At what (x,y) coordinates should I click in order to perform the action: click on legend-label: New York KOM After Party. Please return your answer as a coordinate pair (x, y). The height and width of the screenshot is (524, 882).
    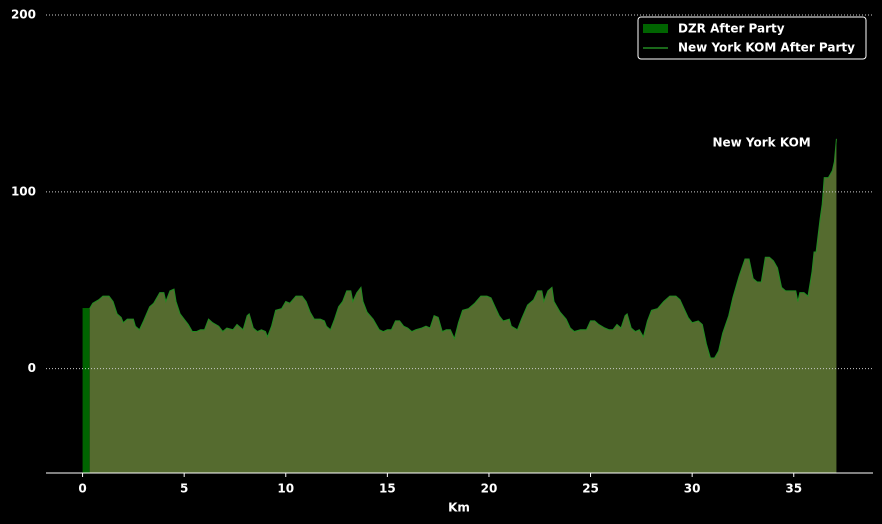
    Looking at the image, I should click on (766, 48).